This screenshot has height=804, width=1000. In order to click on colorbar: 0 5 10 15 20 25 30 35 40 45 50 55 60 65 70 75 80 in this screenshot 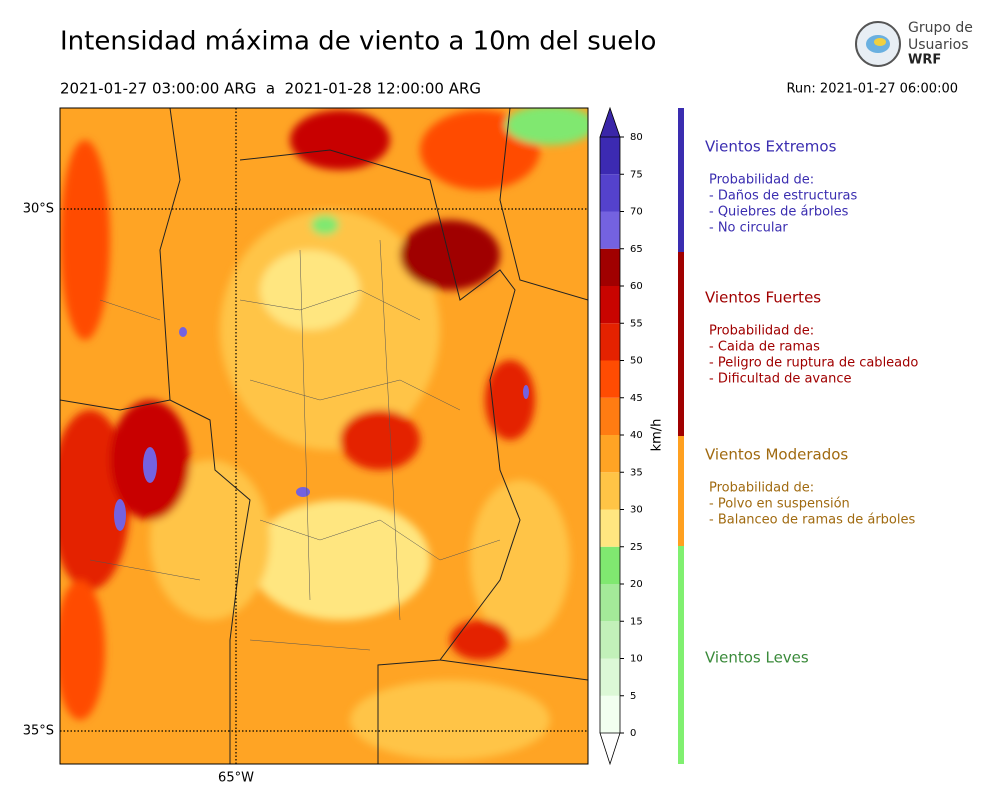, I will do `click(621, 436)`.